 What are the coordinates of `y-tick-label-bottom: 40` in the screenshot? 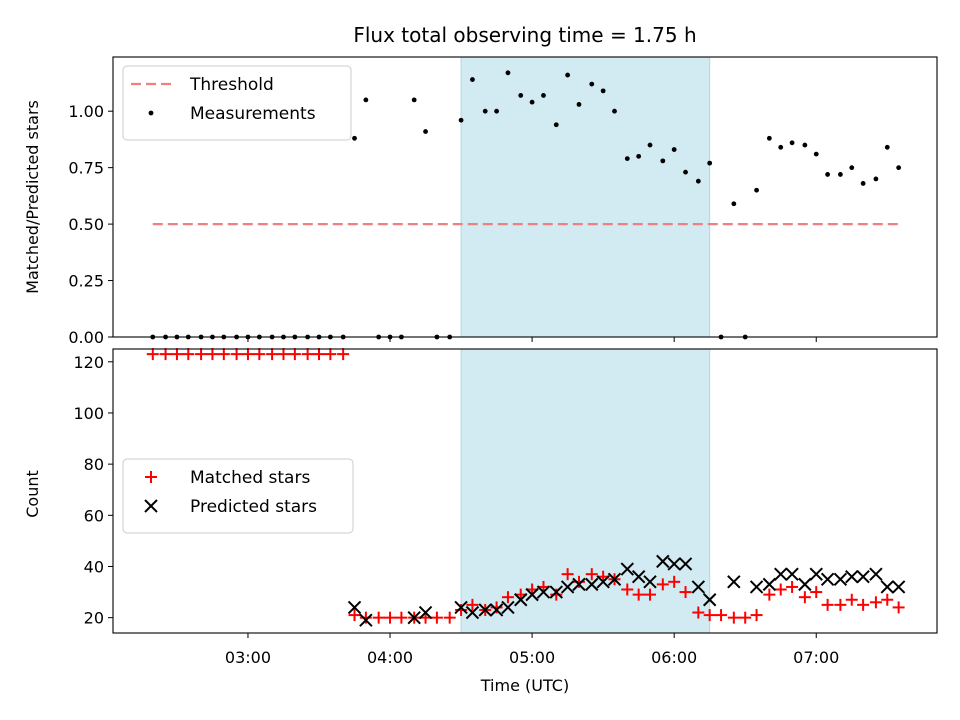 It's located at (94, 566).